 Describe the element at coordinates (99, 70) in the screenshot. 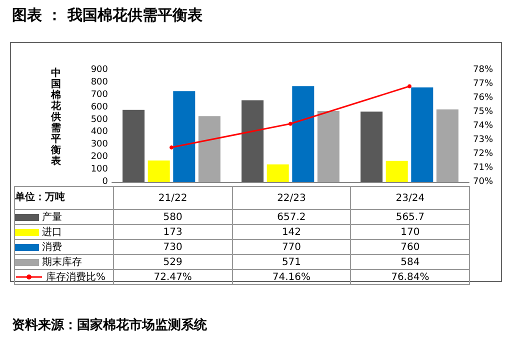

I see `y-tick-label: 900` at that location.